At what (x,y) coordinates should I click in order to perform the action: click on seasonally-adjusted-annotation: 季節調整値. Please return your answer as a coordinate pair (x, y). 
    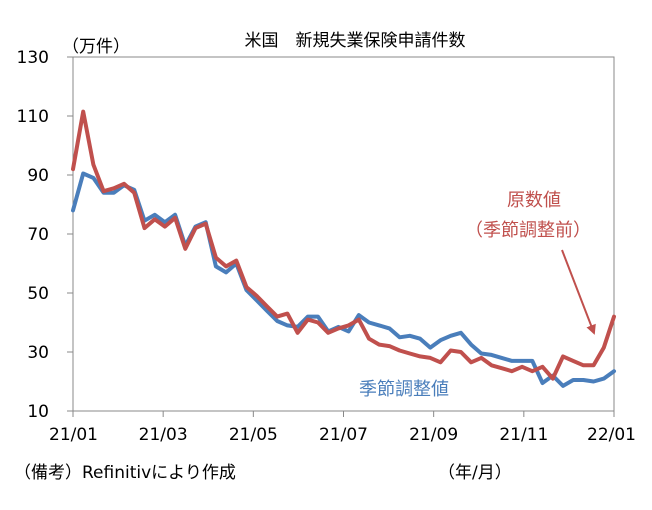
    Looking at the image, I should click on (404, 389).